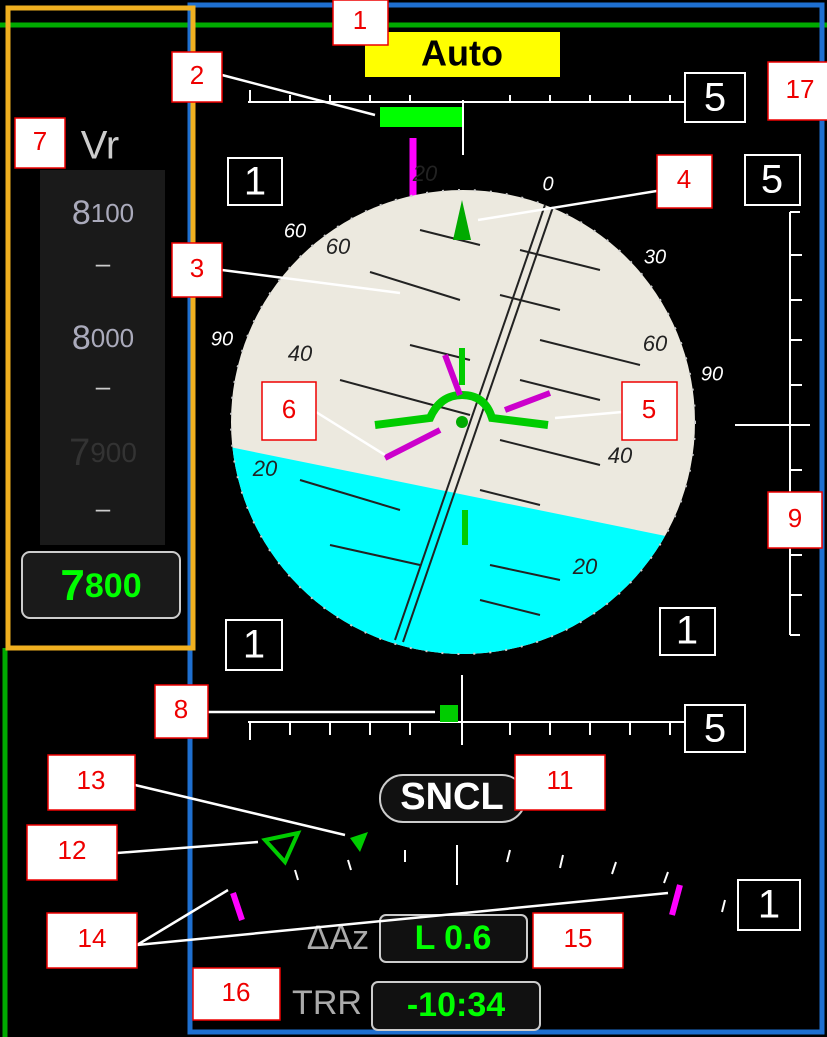 The height and width of the screenshot is (1037, 827). What do you see at coordinates (649, 409) in the screenshot?
I see `callout: 5` at bounding box center [649, 409].